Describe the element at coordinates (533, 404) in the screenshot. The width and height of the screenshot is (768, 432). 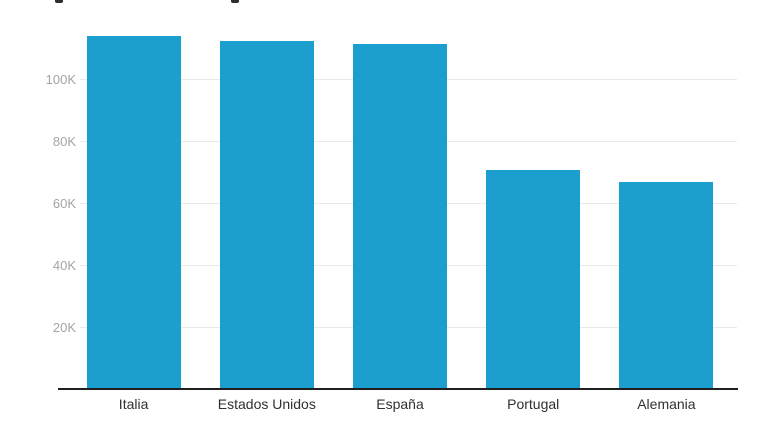
I see `x-tick-label-portugal: Portugal` at that location.